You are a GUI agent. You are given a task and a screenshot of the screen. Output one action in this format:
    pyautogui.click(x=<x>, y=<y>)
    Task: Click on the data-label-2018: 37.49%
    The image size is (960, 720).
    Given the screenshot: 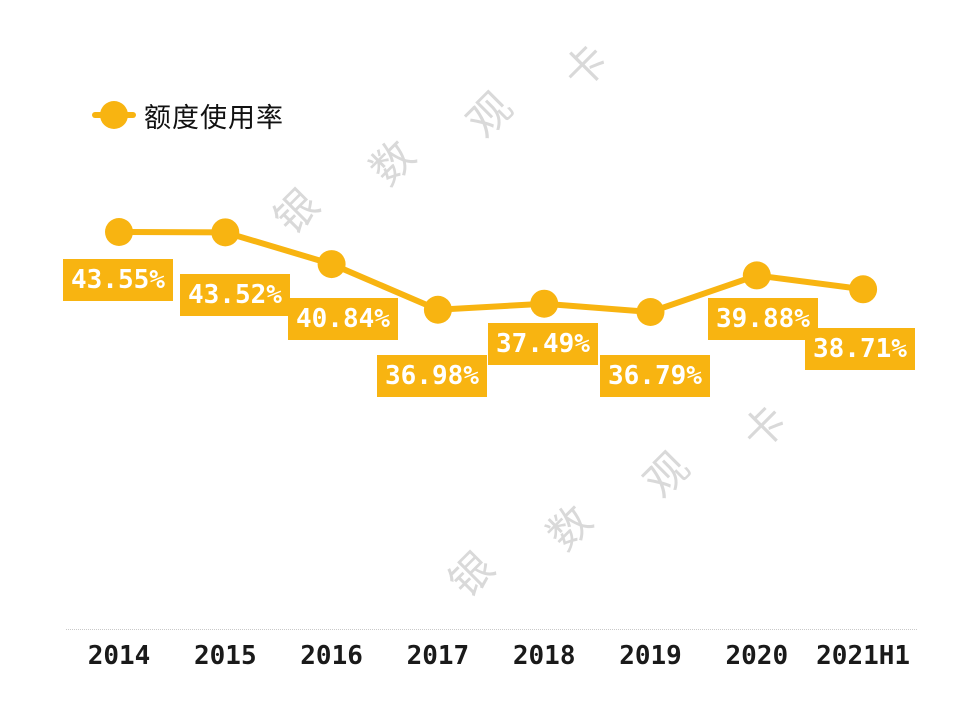 What is the action you would take?
    pyautogui.click(x=543, y=344)
    